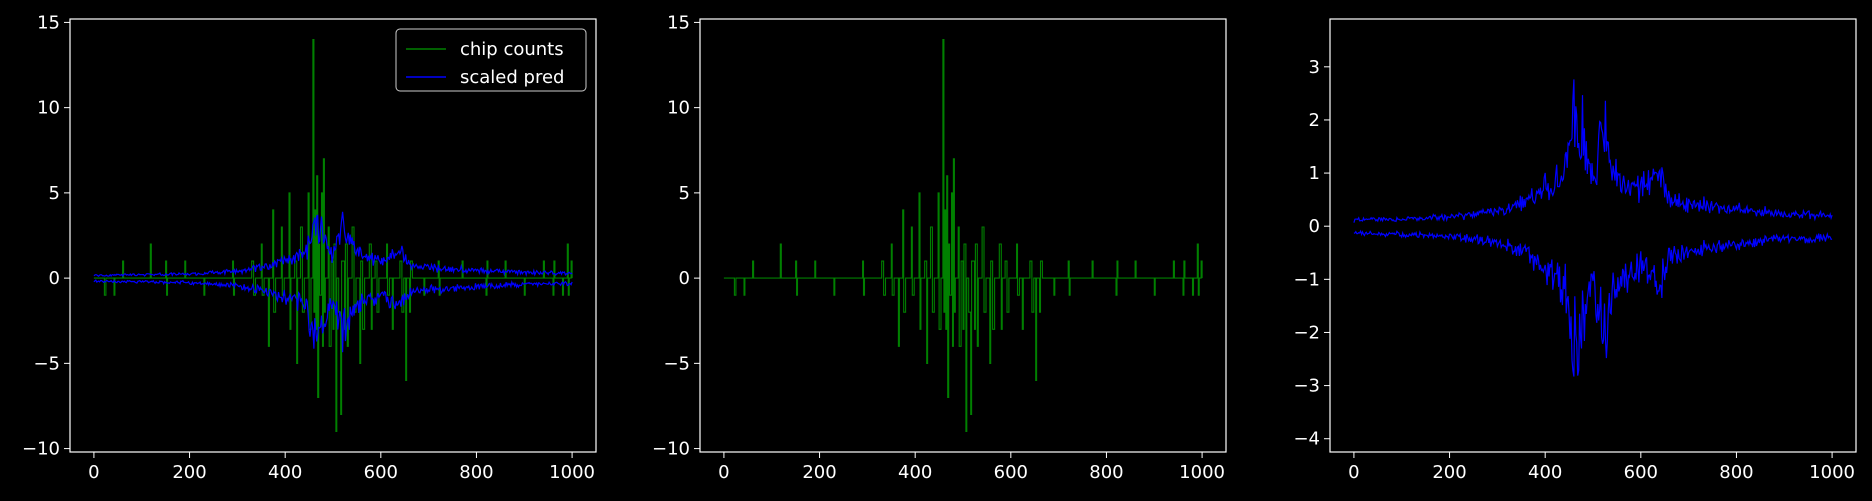 The image size is (1872, 501). I want to click on y-tick-label: −1, so click(1306, 279).